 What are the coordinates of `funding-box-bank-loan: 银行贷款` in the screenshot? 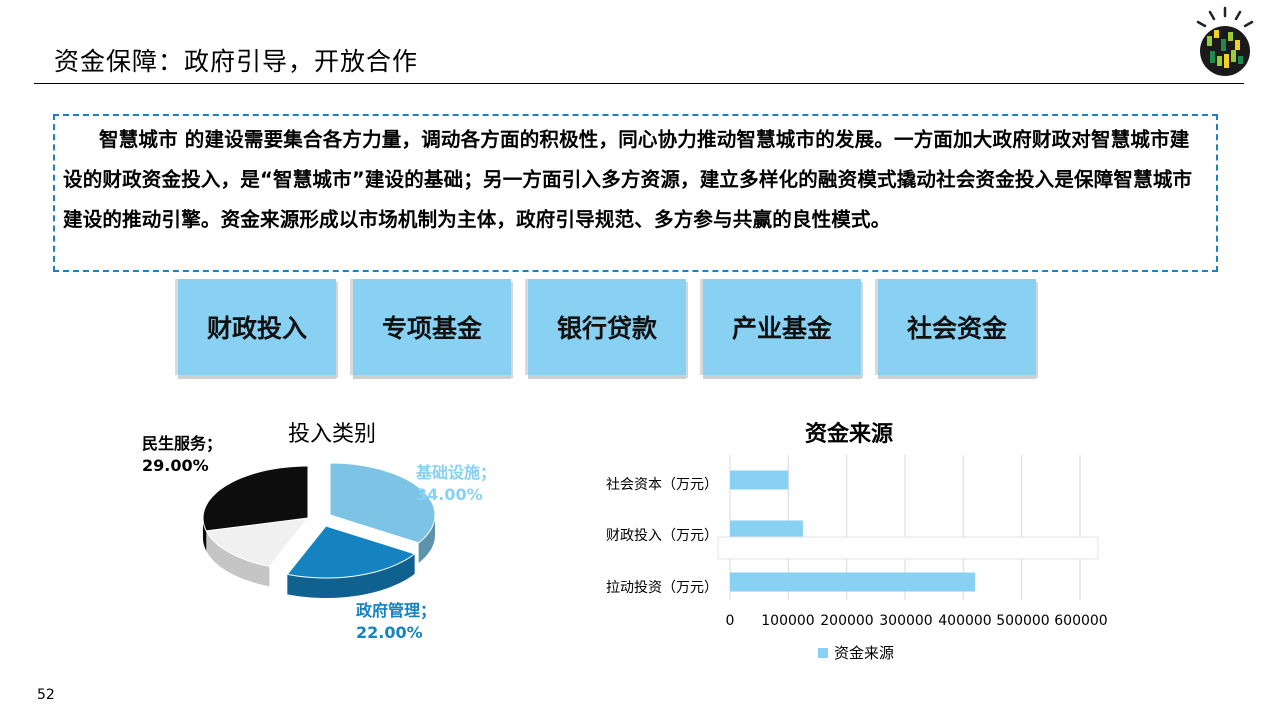 It's located at (605, 329).